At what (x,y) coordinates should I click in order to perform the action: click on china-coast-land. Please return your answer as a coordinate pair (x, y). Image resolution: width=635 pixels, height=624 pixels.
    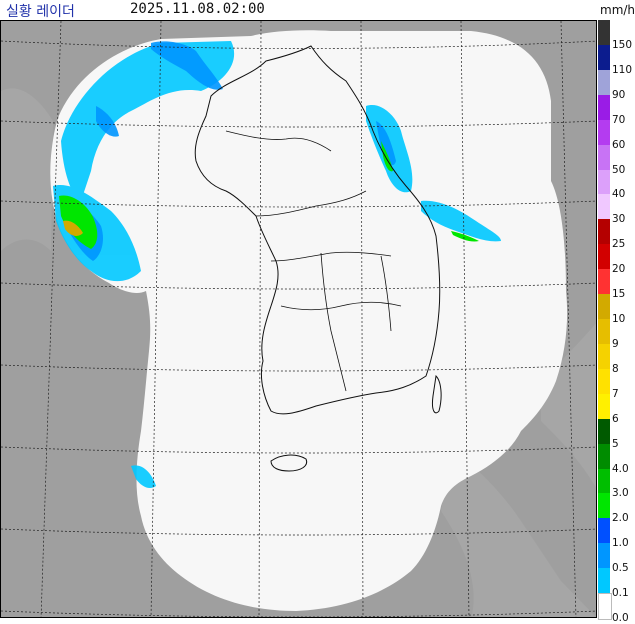
    Looking at the image, I should click on (27, 169).